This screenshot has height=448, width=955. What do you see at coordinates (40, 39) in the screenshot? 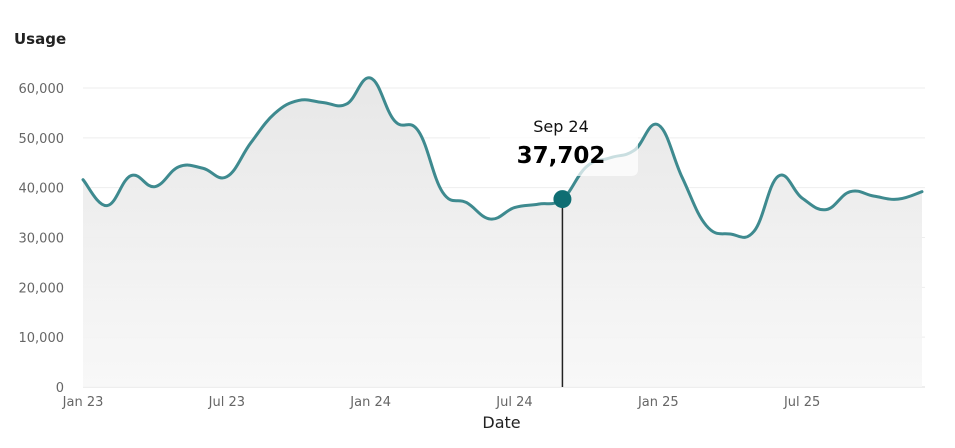
I see `y-axis-title: Usage` at bounding box center [40, 39].